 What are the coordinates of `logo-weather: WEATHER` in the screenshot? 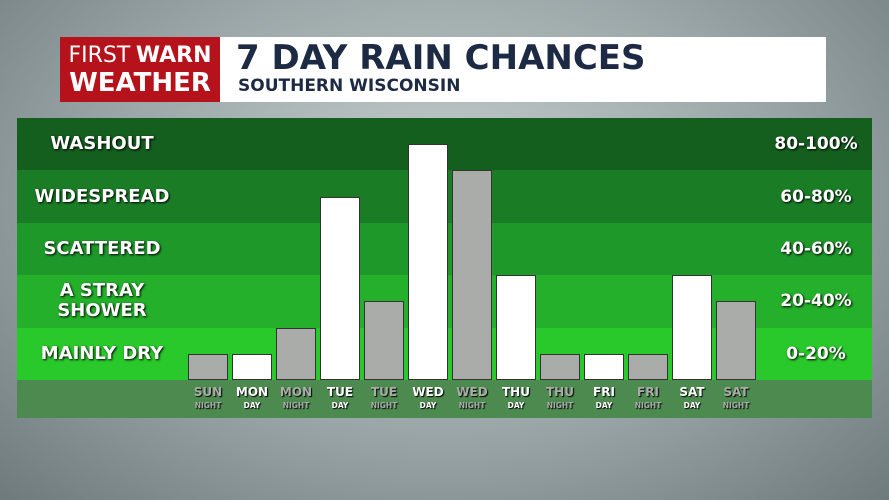 It's located at (140, 83).